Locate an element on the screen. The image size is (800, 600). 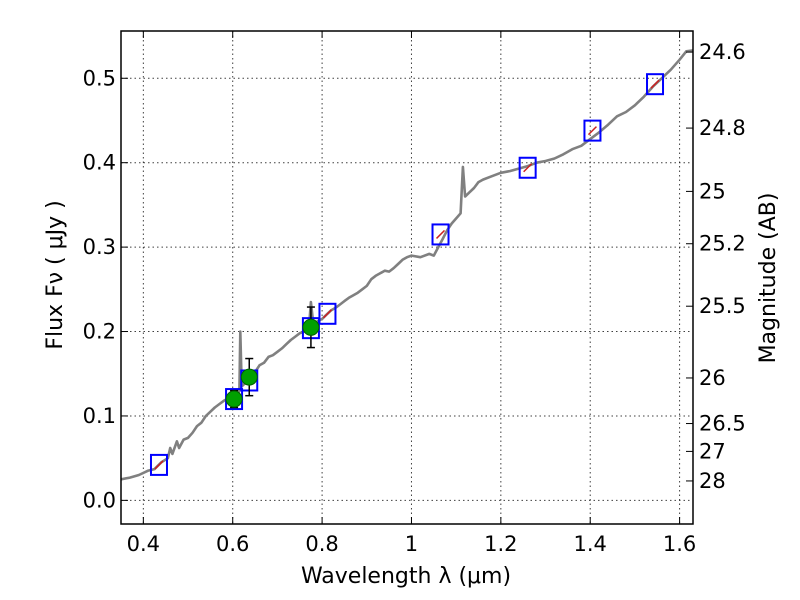
y-tick-label: 0.5 is located at coordinates (99, 78).